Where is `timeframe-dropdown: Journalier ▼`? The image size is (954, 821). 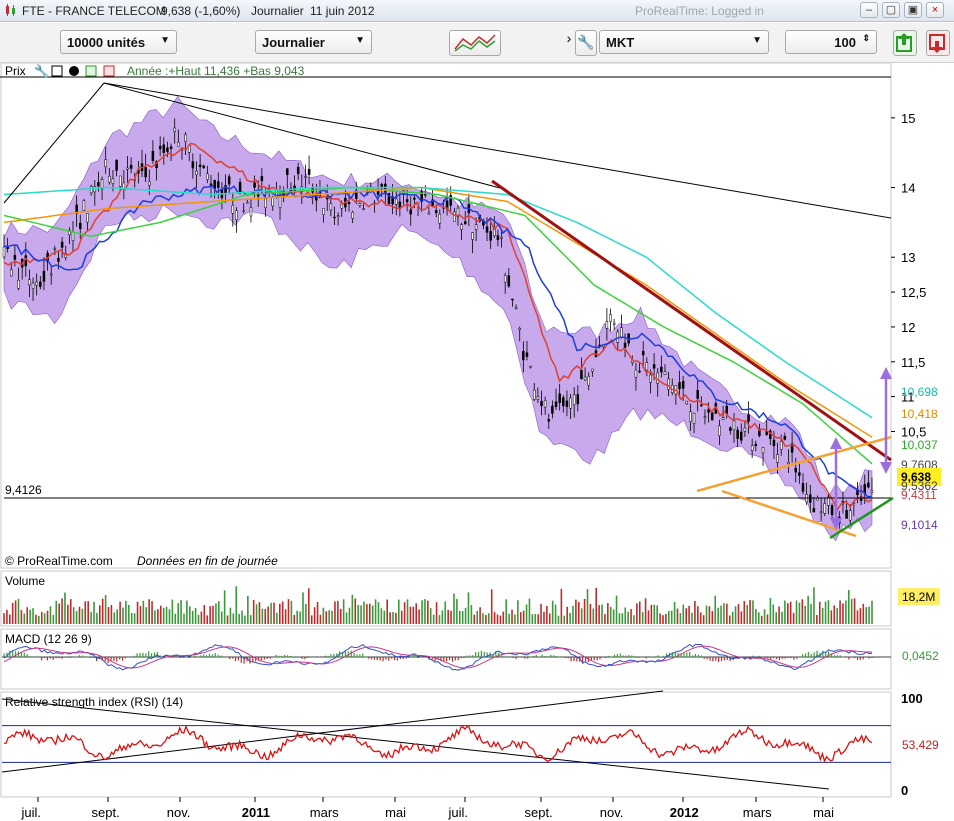 timeframe-dropdown: Journalier ▼ is located at coordinates (313, 42).